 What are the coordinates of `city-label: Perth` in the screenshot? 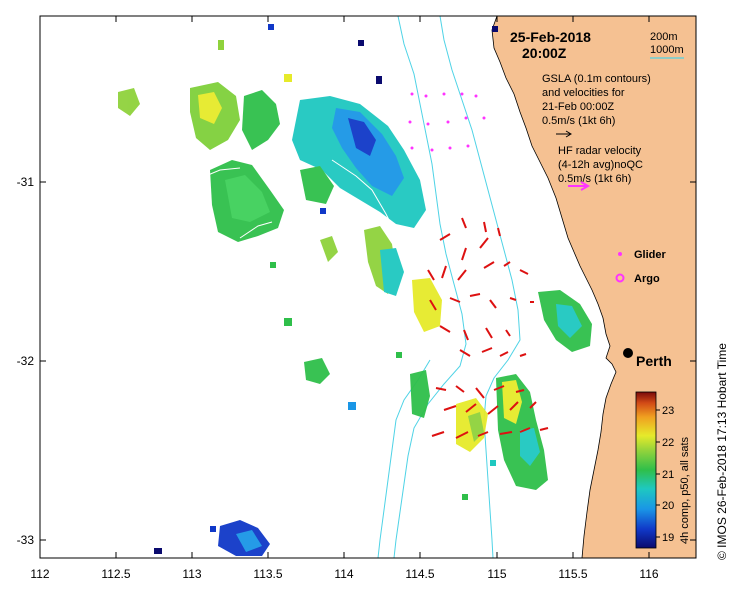 It's located at (654, 361).